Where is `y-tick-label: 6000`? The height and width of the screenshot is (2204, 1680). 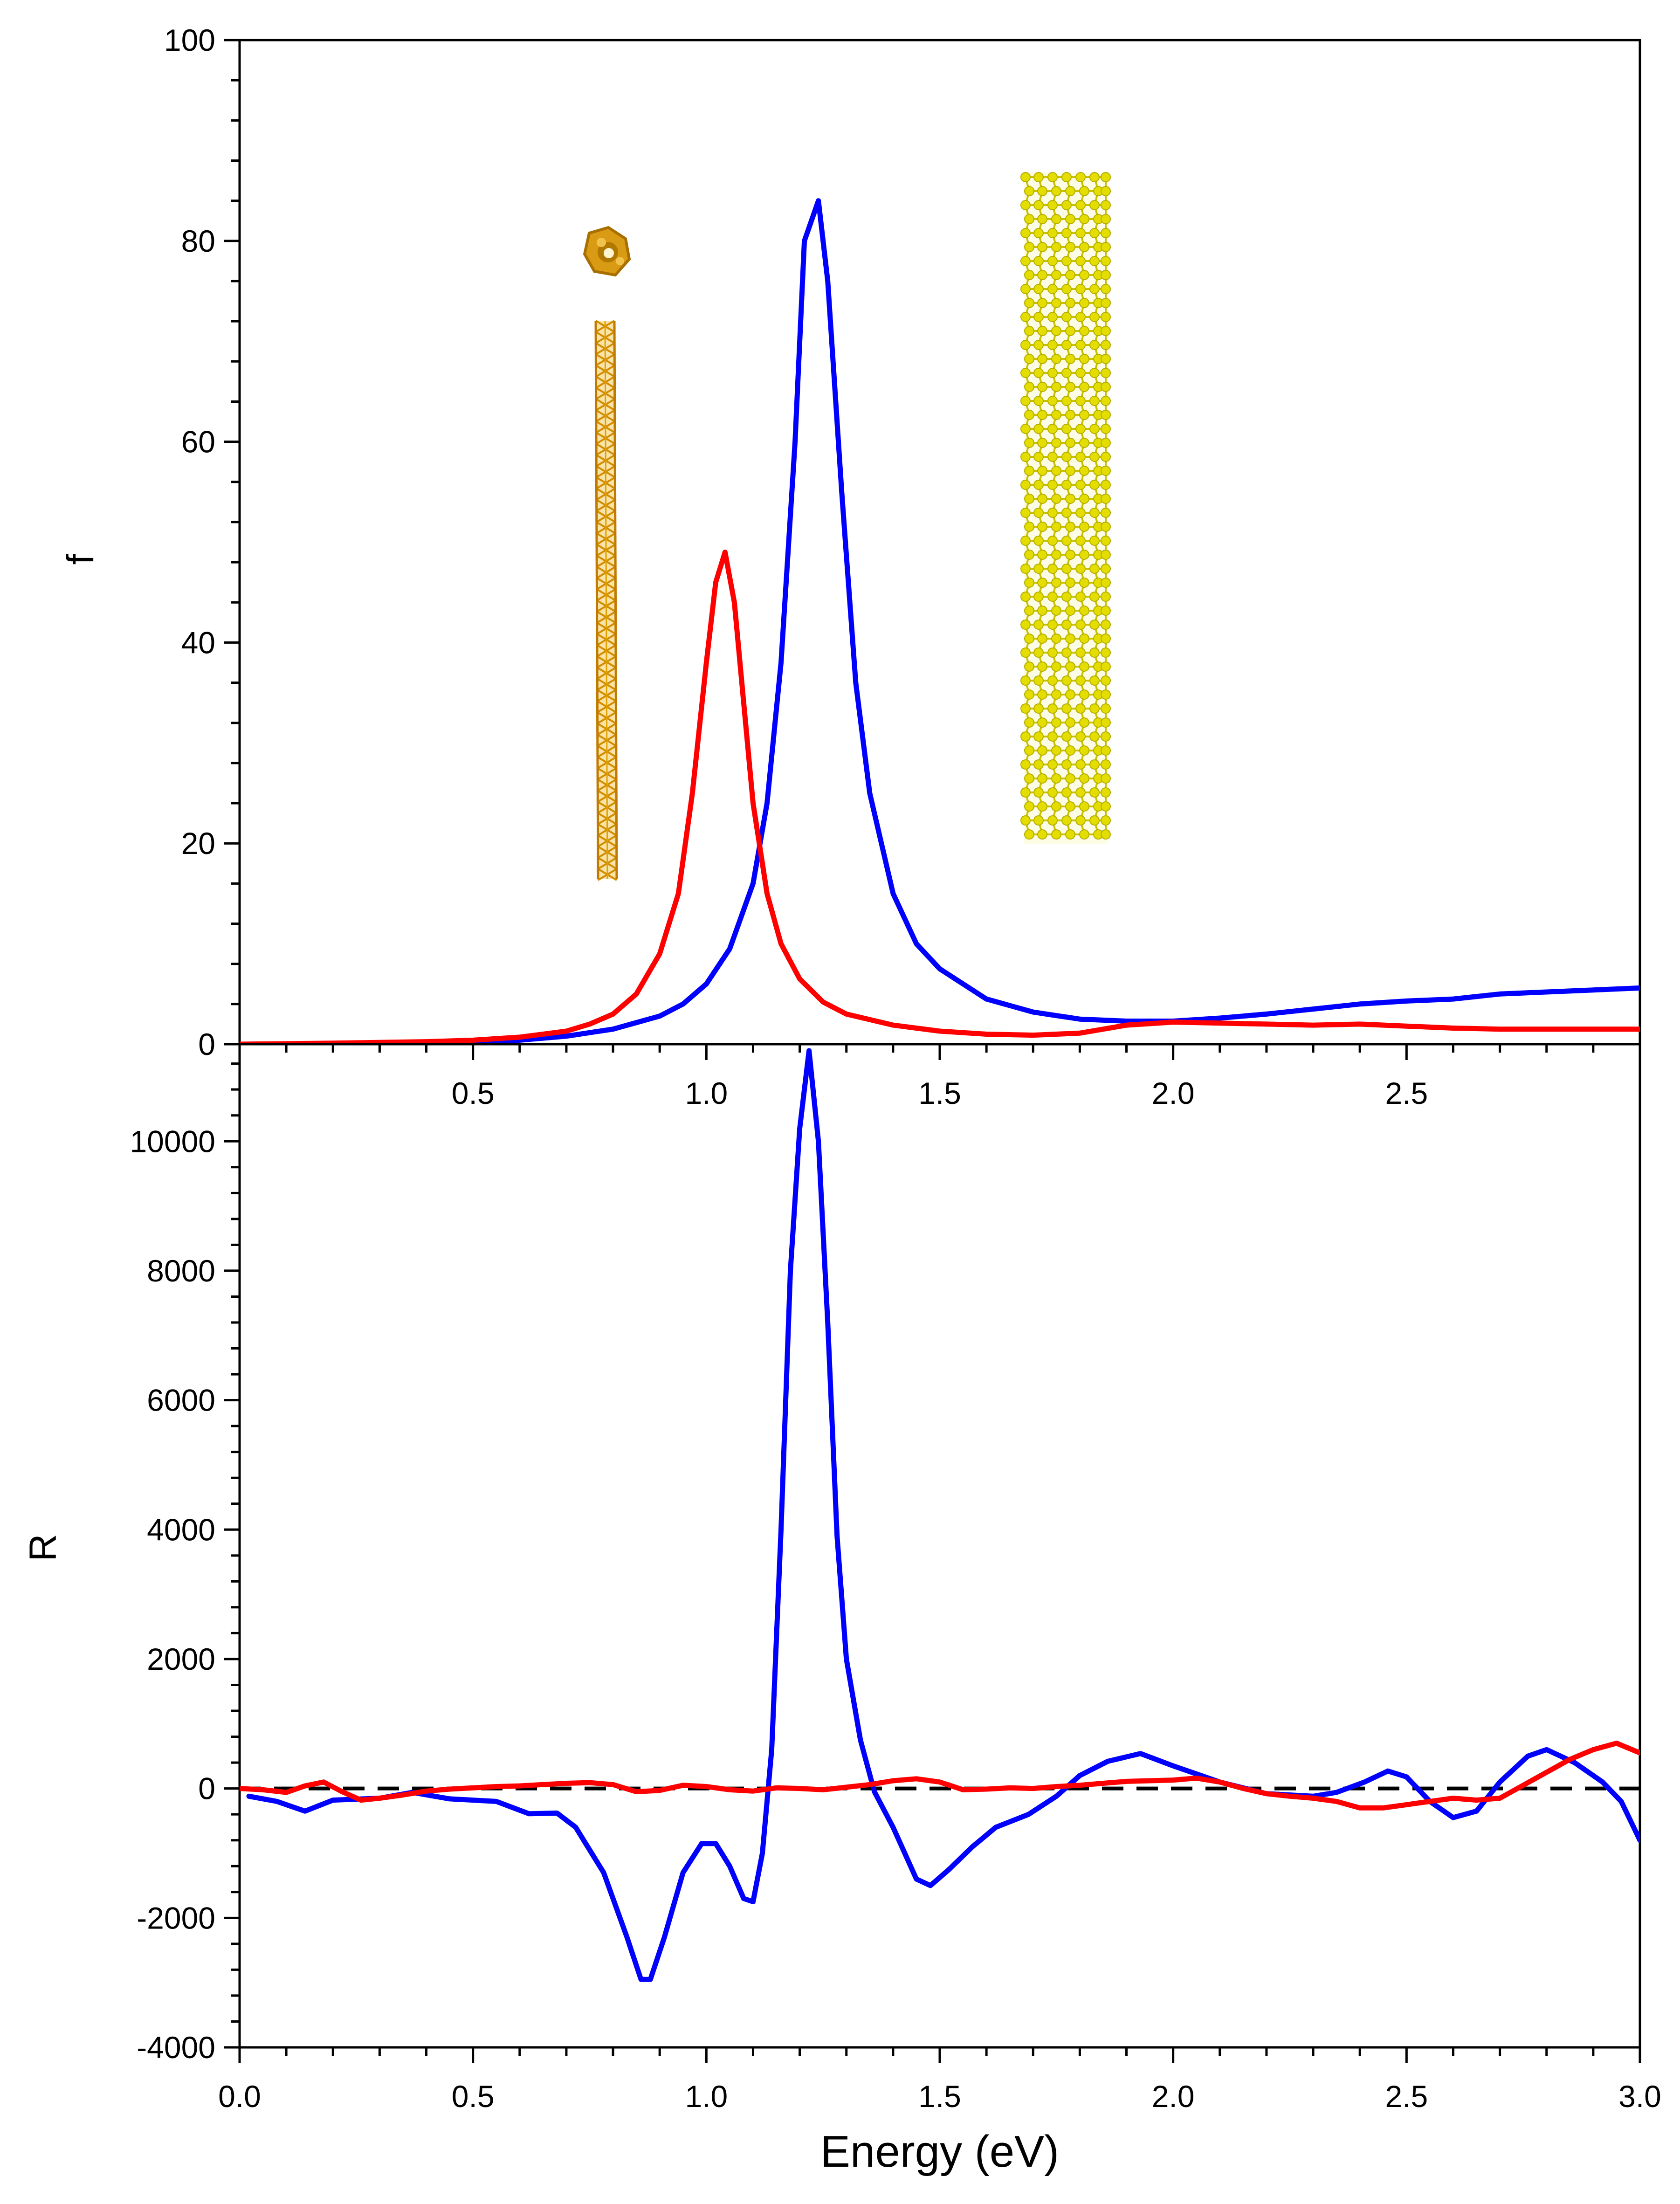 y-tick-label: 6000 is located at coordinates (181, 1400).